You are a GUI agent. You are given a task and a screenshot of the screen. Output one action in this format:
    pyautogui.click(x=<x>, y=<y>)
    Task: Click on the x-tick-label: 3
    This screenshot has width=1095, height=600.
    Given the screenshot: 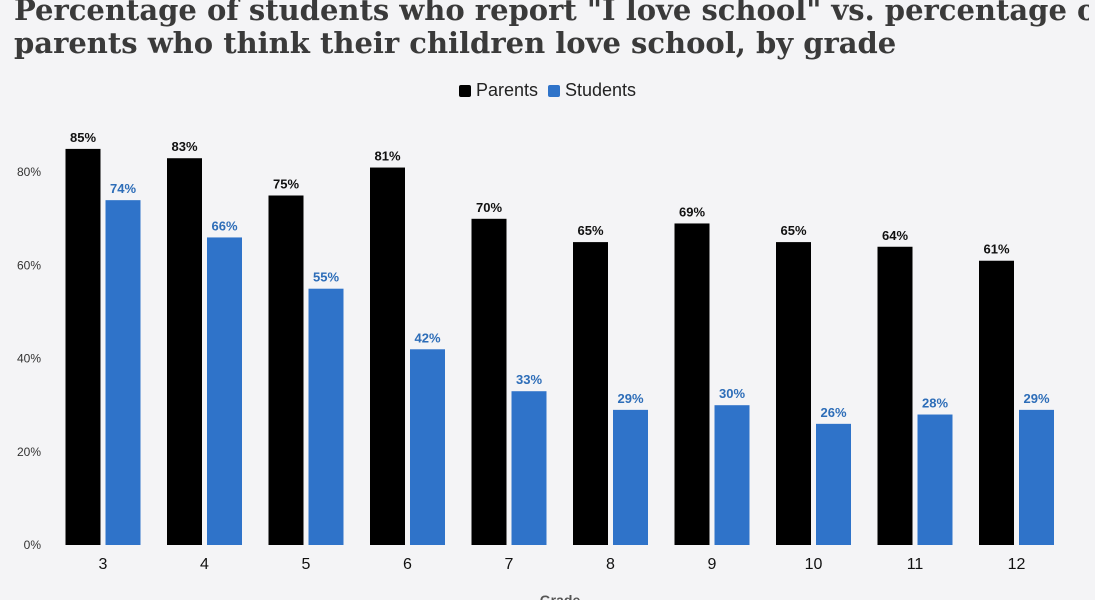 What is the action you would take?
    pyautogui.click(x=103, y=564)
    